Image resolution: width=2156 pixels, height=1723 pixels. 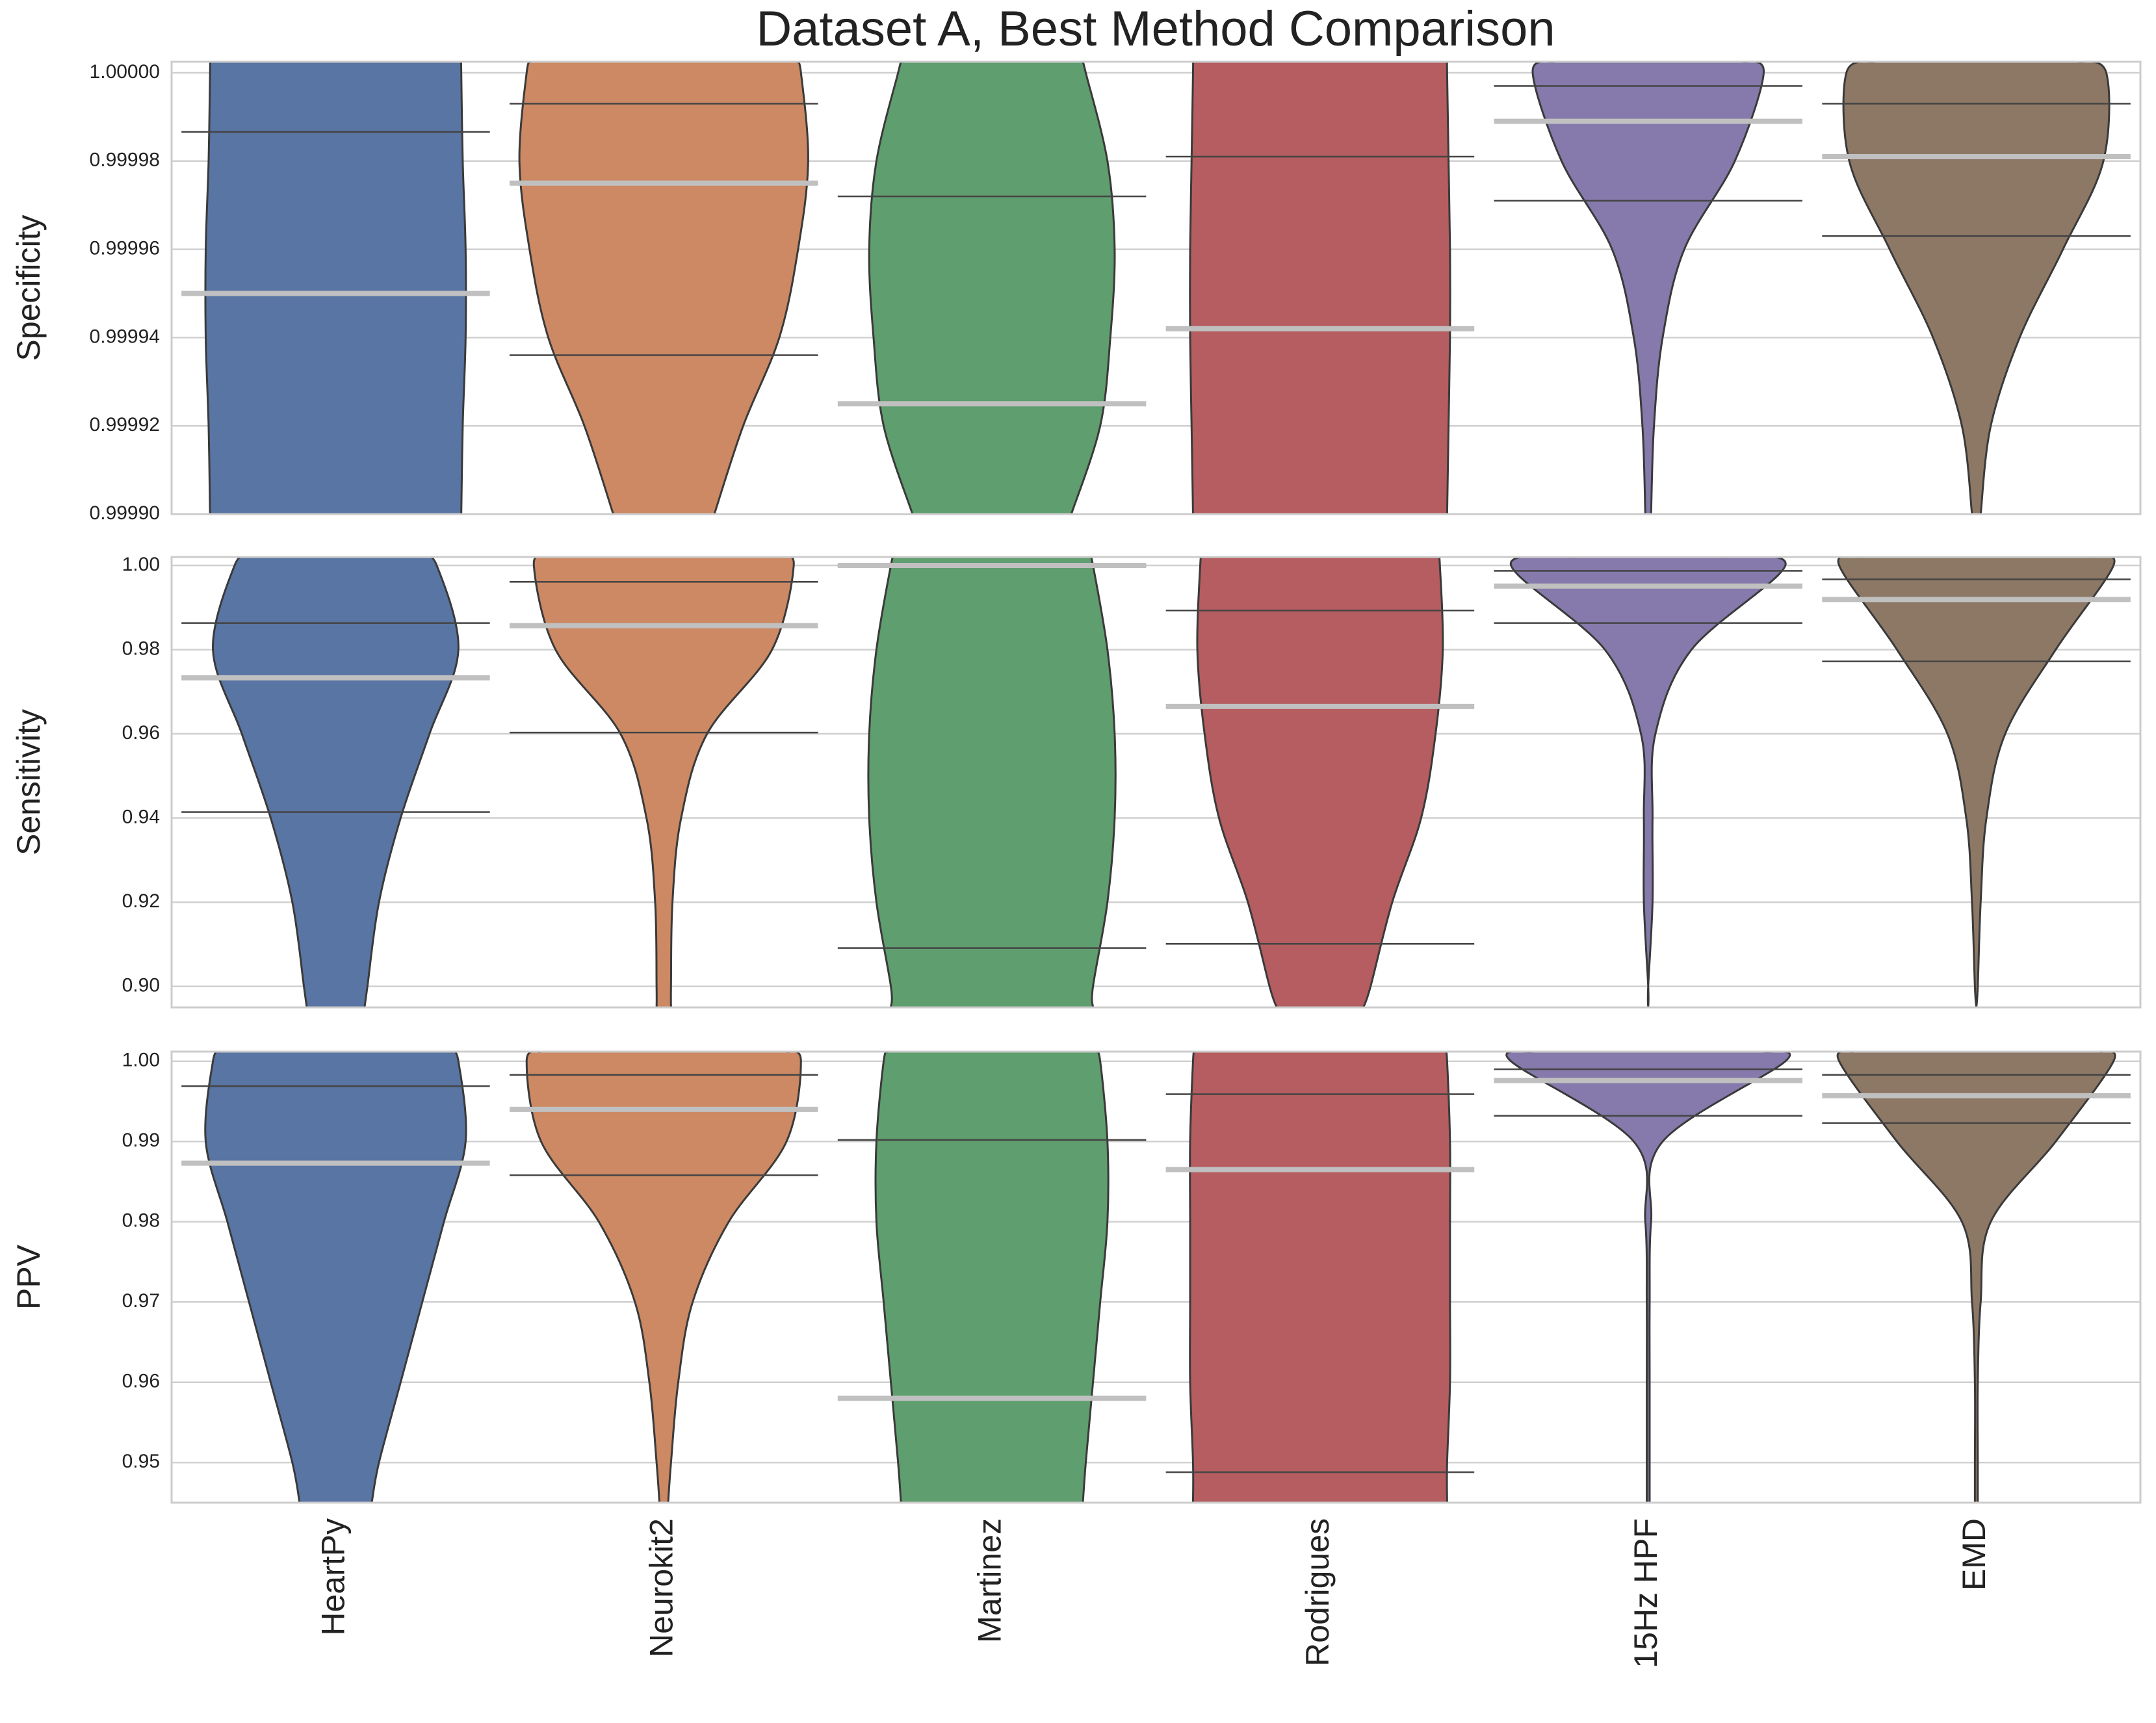 What do you see at coordinates (661, 1587) in the screenshot?
I see `x-tick-label: Neurokit2` at bounding box center [661, 1587].